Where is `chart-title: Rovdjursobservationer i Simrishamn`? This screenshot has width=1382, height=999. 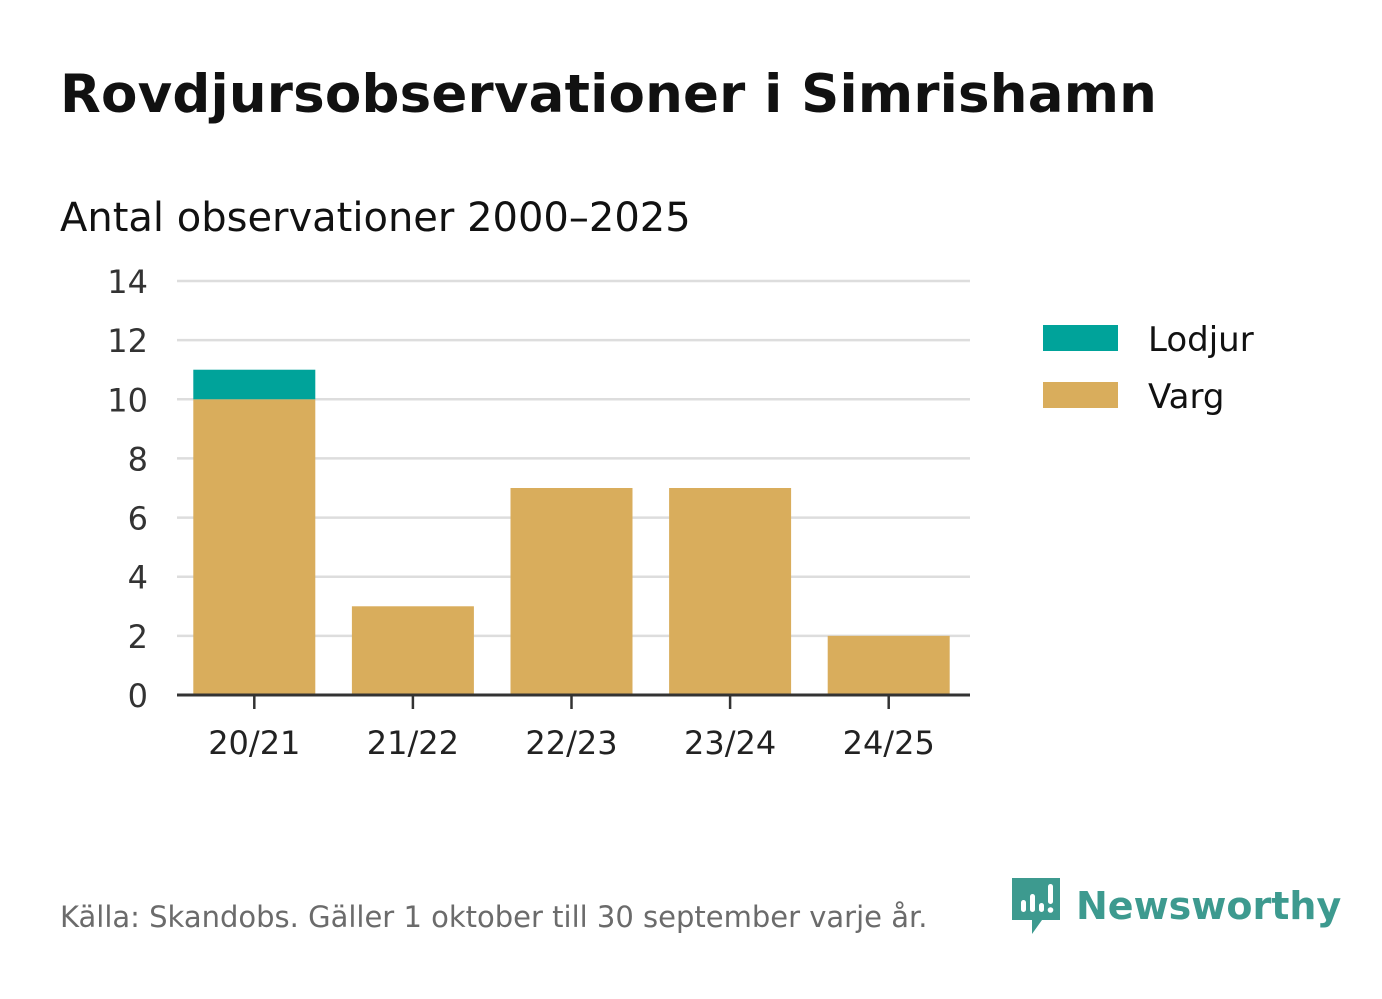 chart-title: Rovdjursobservationer i Simrishamn is located at coordinates (609, 94).